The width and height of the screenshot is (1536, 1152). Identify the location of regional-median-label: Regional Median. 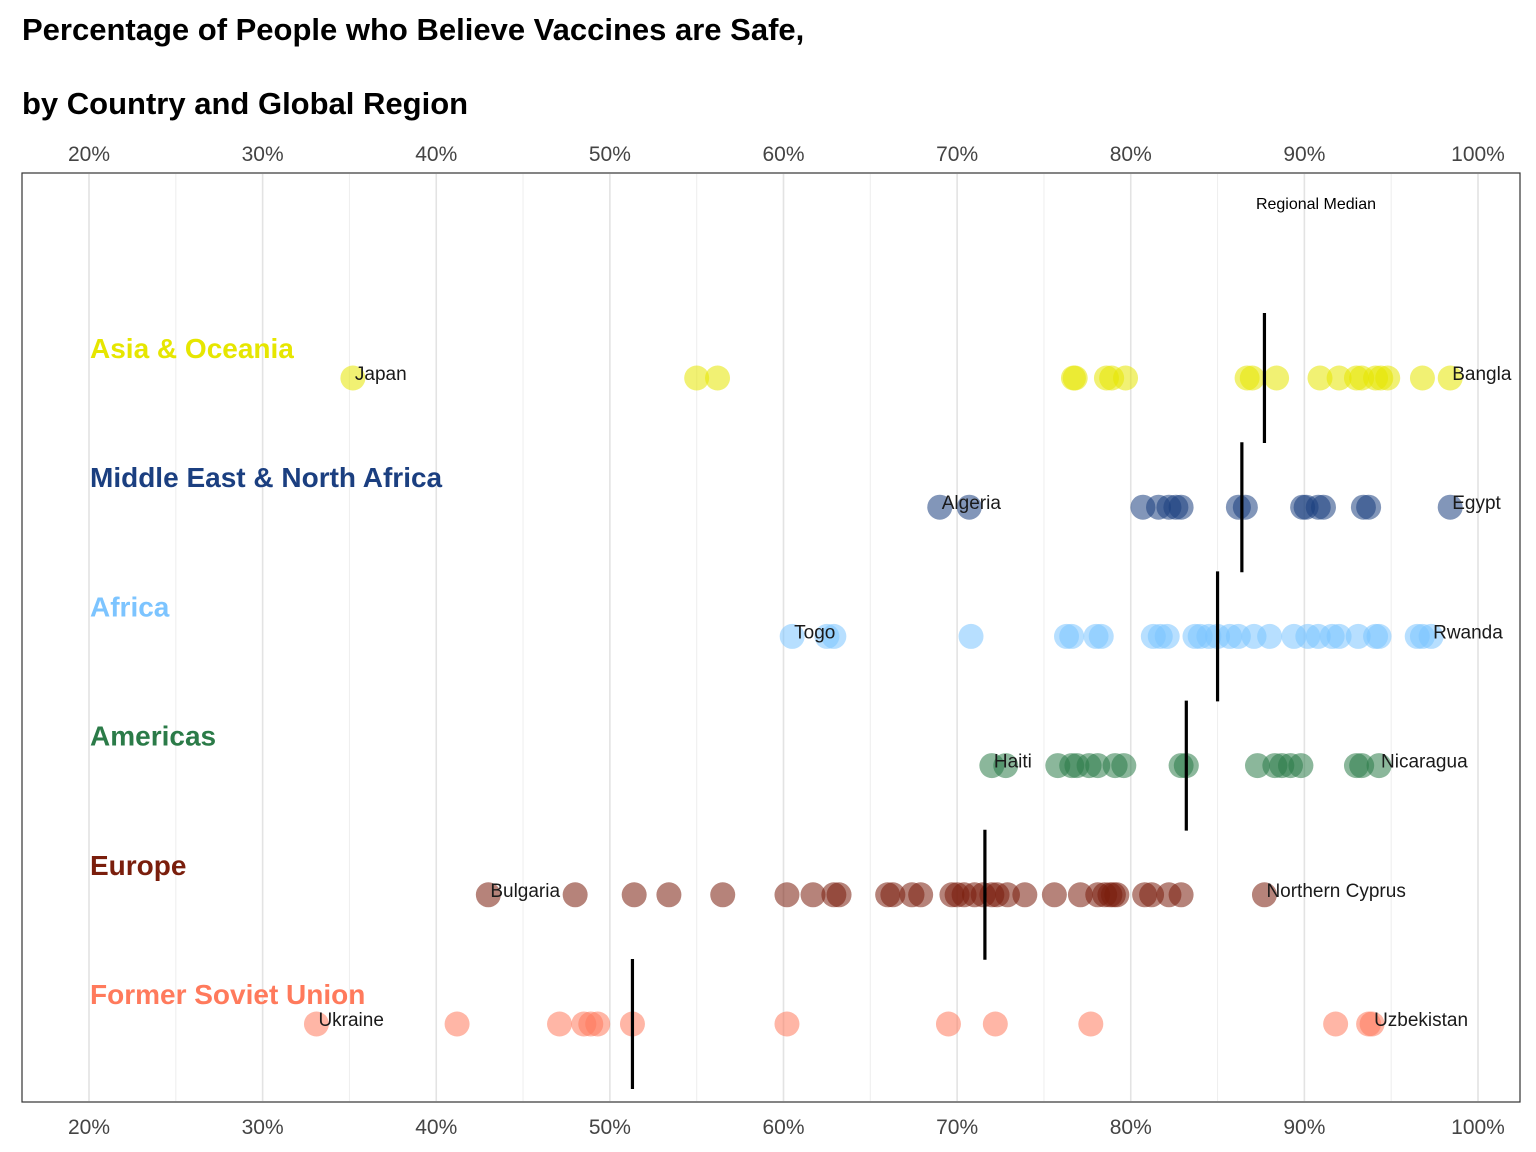
(1316, 204).